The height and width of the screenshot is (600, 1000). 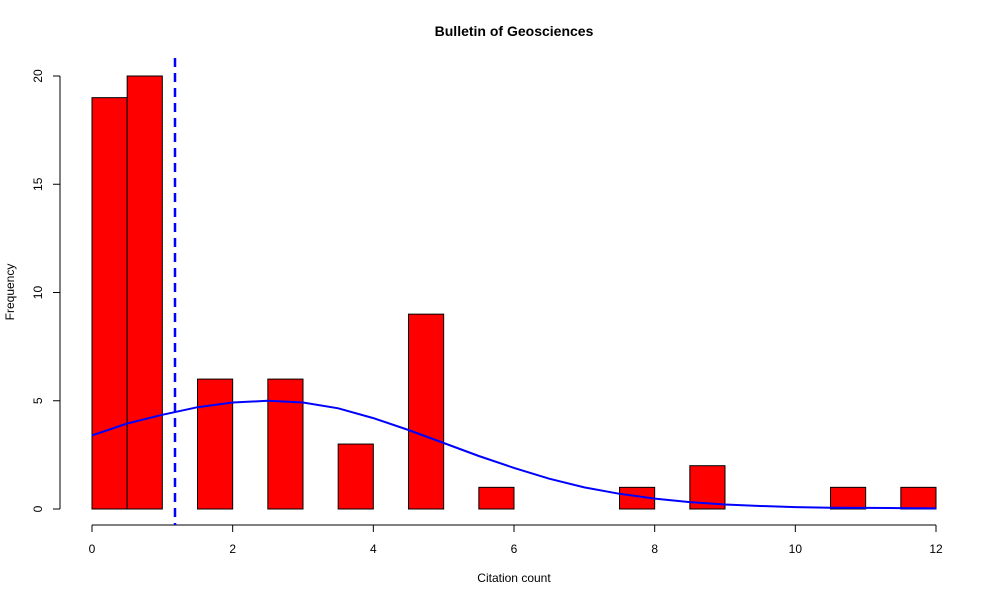 I want to click on y-tick-label-3: 15, so click(x=38, y=184).